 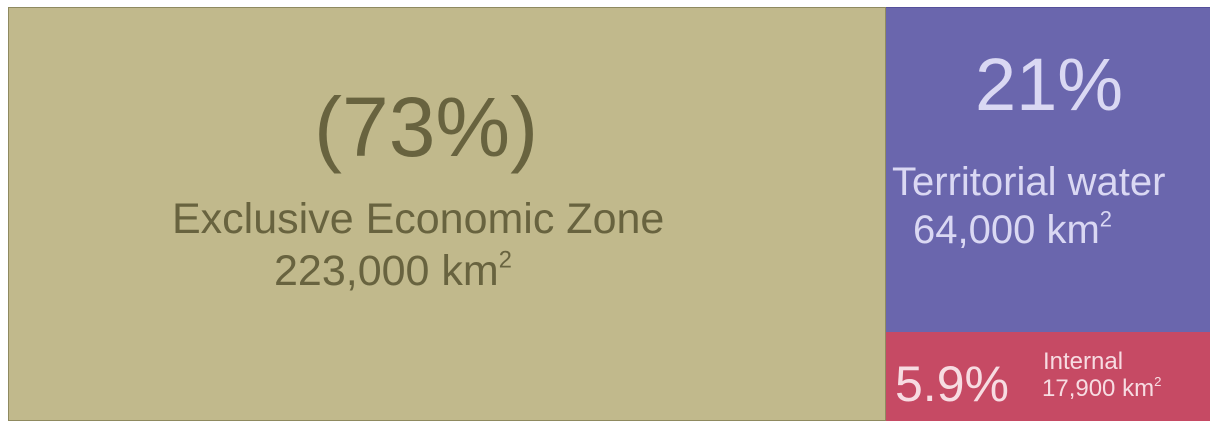 I want to click on int-percent-label: 5.9%, so click(x=952, y=384).